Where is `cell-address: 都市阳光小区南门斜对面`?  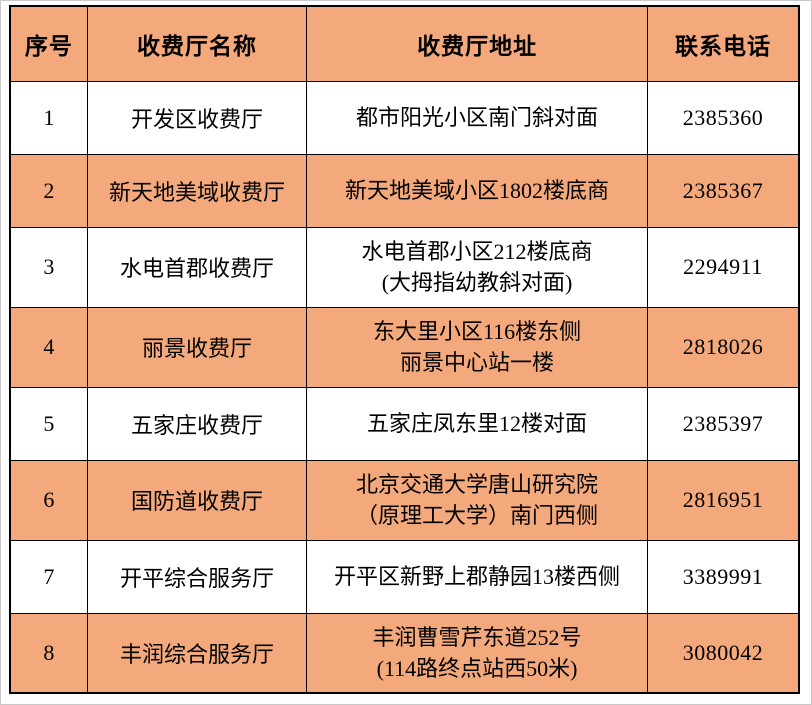 cell-address: 都市阳光小区南门斜对面 is located at coordinates (477, 117).